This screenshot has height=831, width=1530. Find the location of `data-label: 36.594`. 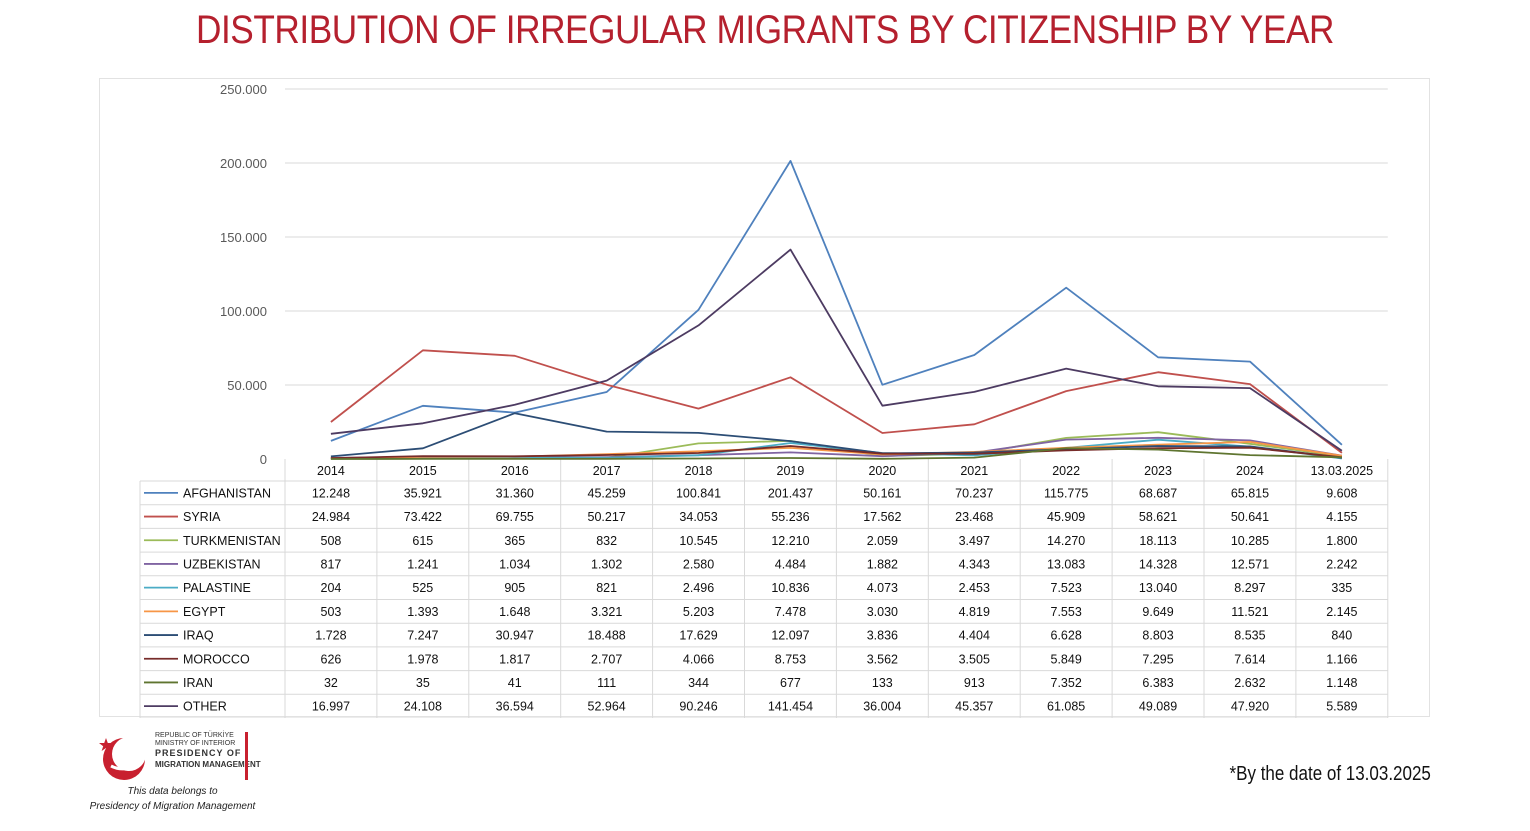

data-label: 36.594 is located at coordinates (515, 707).